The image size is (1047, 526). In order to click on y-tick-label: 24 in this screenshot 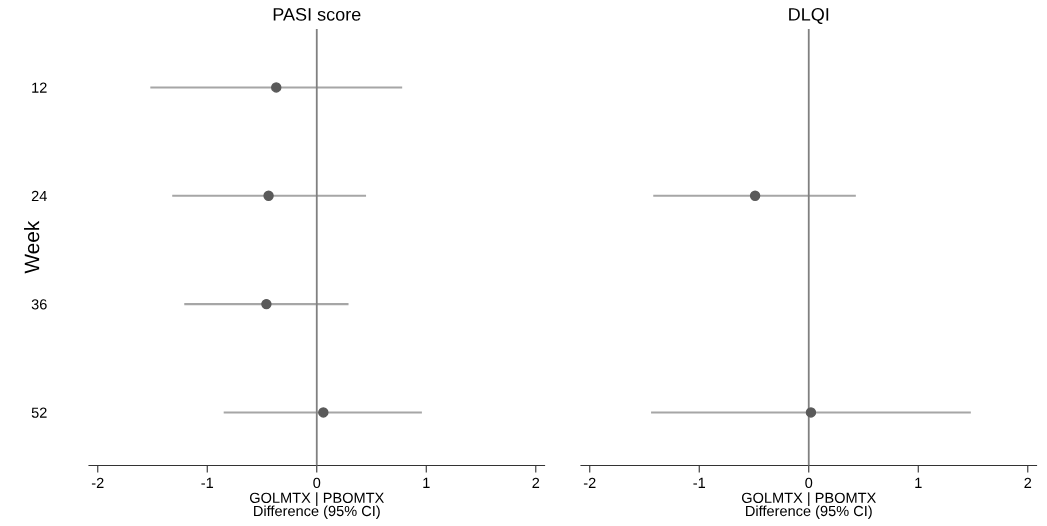, I will do `click(39, 196)`.